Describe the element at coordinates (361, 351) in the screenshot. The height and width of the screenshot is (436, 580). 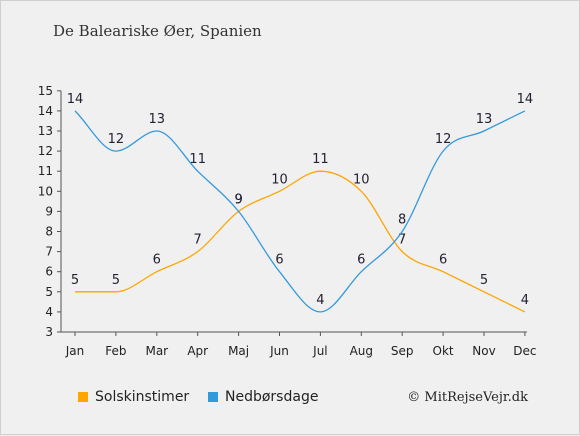
I see `x-tick-label: Aug` at that location.